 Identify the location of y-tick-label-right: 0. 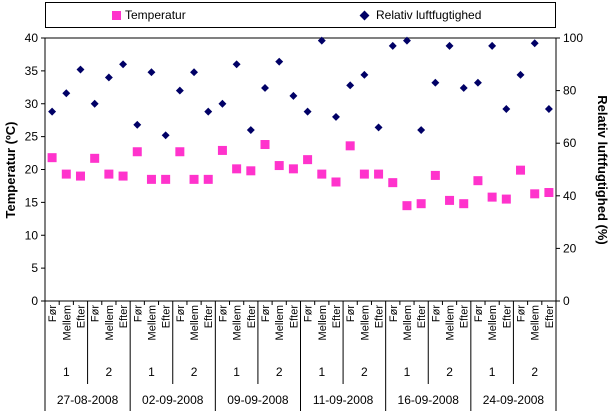
(566, 301).